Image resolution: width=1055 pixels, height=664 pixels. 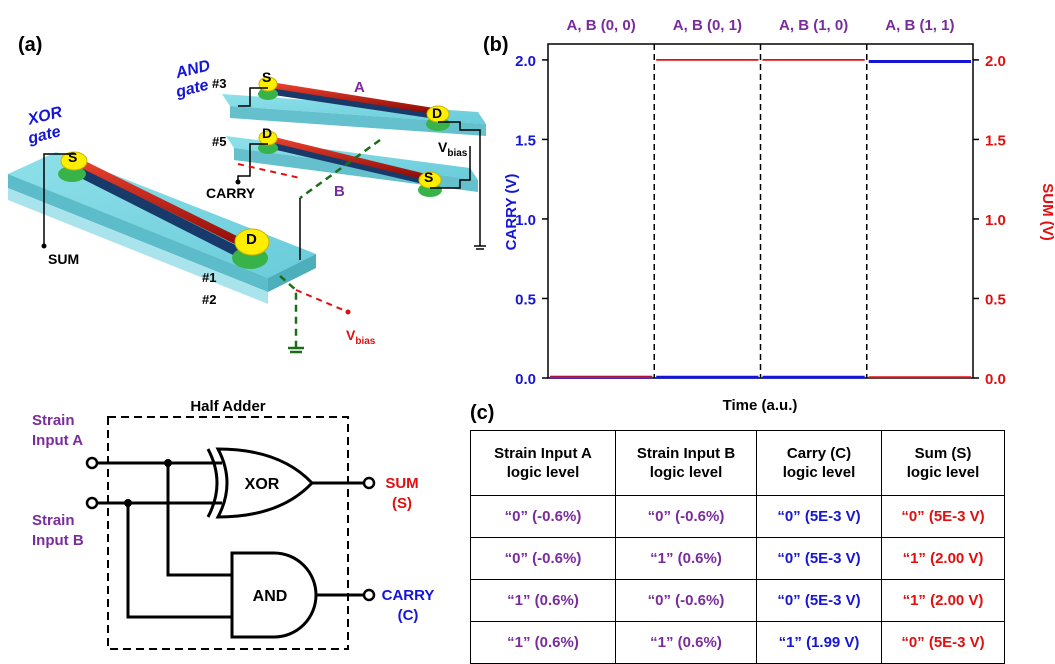 What do you see at coordinates (219, 83) in the screenshot?
I see `device-3-number: #3` at bounding box center [219, 83].